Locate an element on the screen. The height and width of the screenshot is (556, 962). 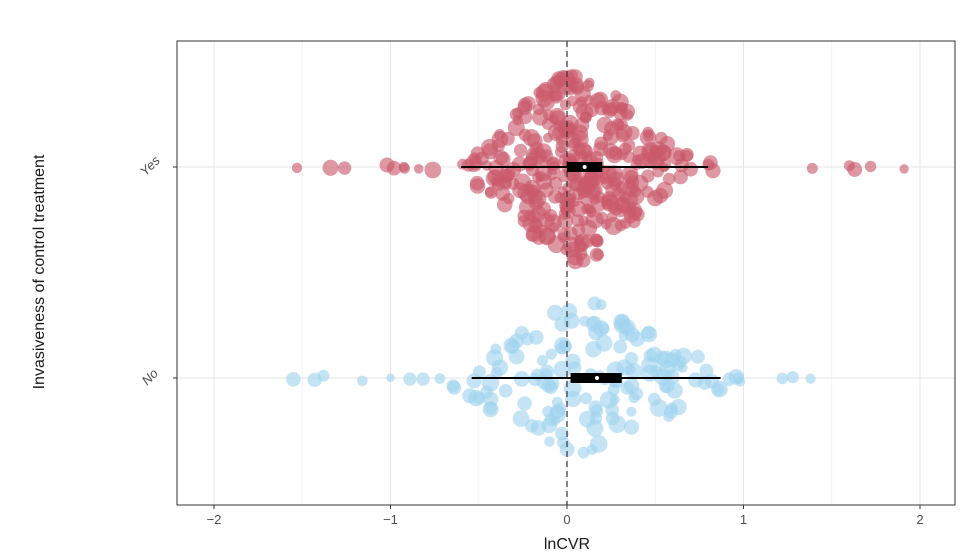
x-tick-label: −1 is located at coordinates (390, 519).